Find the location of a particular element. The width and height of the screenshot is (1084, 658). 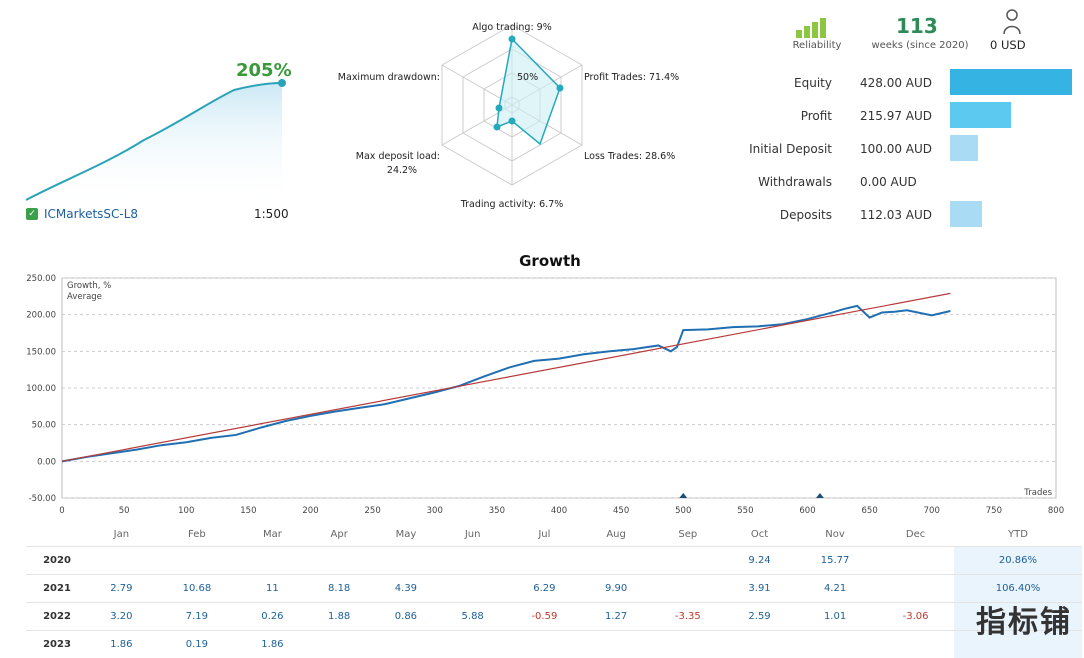

column-header: Feb is located at coordinates (197, 534).